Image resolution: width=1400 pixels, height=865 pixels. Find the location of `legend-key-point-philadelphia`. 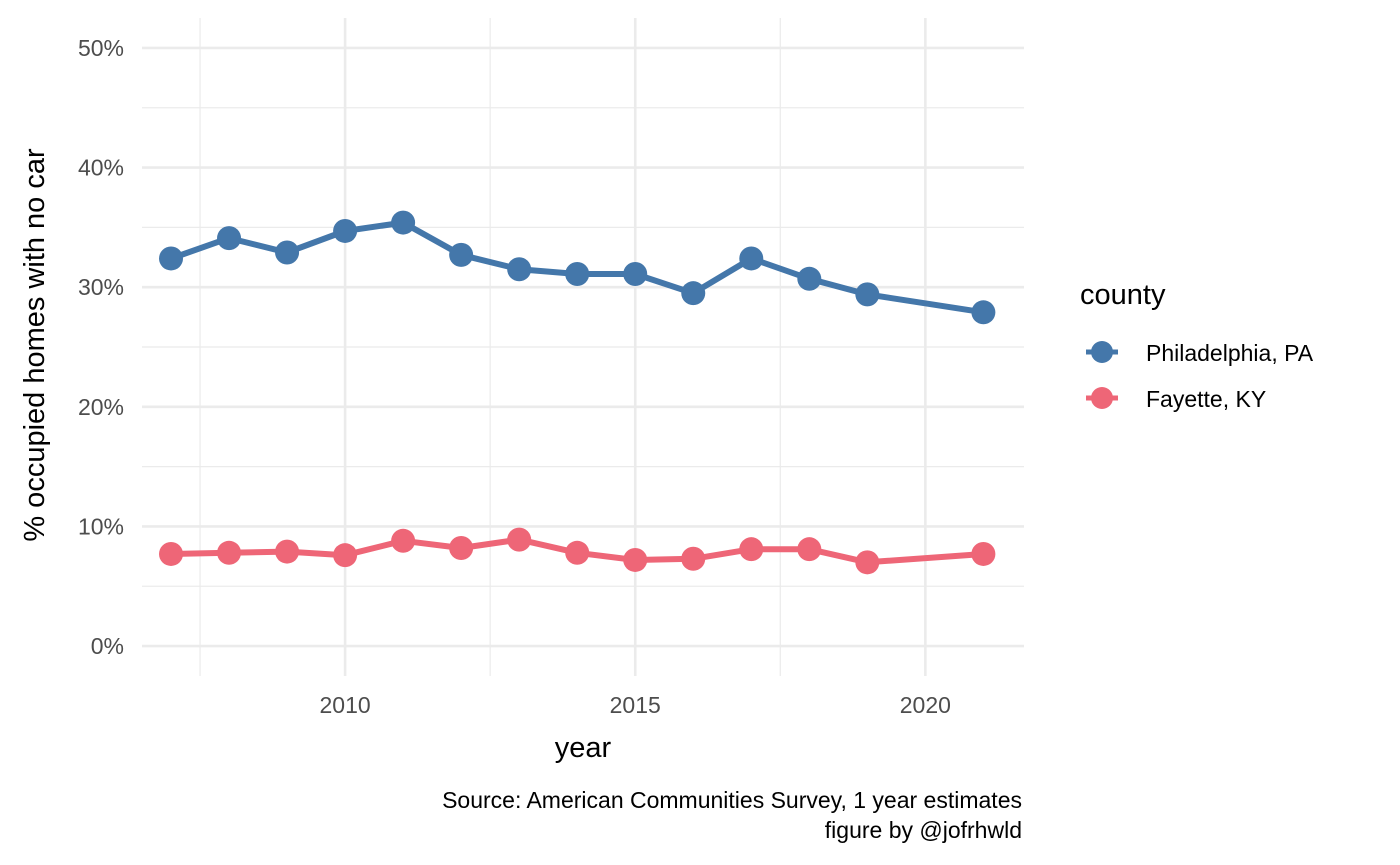

legend-key-point-philadelphia is located at coordinates (1102, 352).